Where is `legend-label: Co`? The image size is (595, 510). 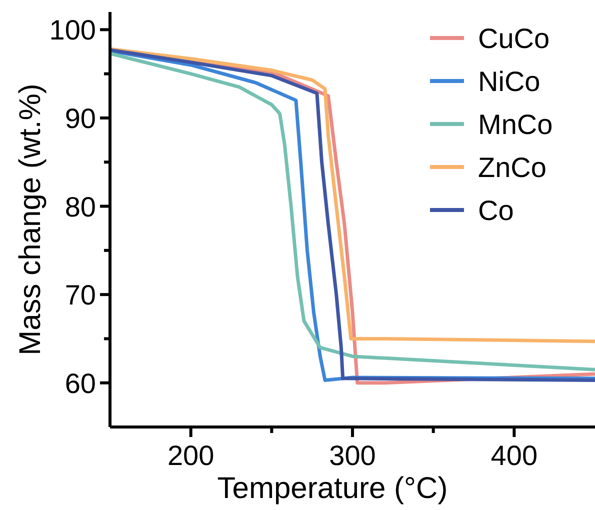 legend-label: Co is located at coordinates (496, 210).